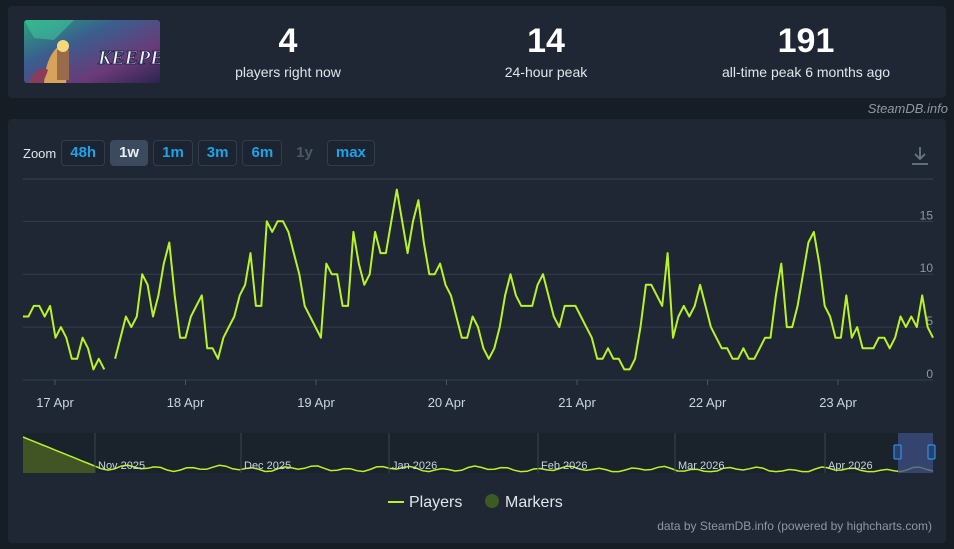 The image size is (954, 549). Describe the element at coordinates (920, 156) in the screenshot. I see `download-icon` at that location.